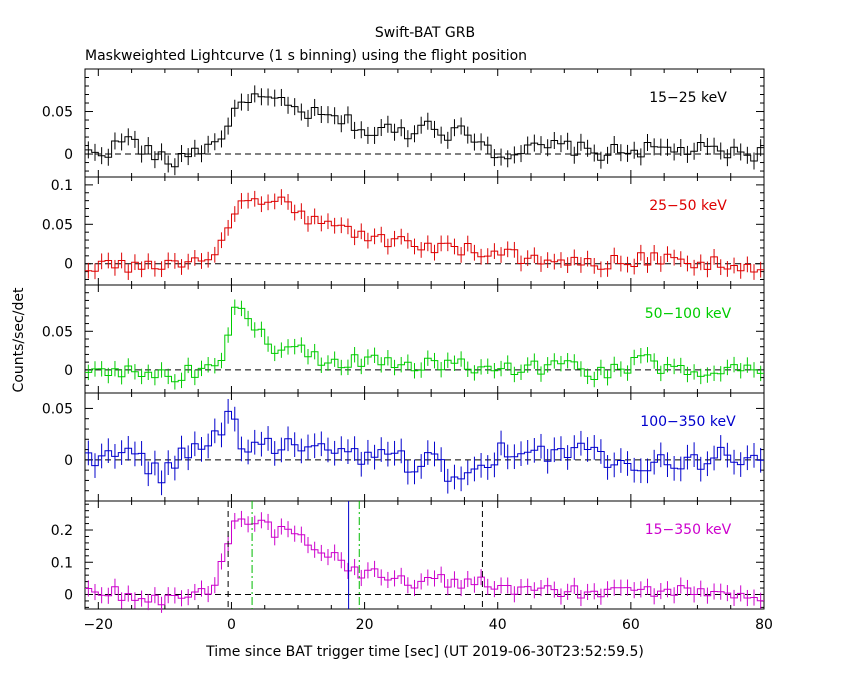 The height and width of the screenshot is (680, 850). Describe the element at coordinates (764, 625) in the screenshot. I see `x-tick-label: 80` at that location.